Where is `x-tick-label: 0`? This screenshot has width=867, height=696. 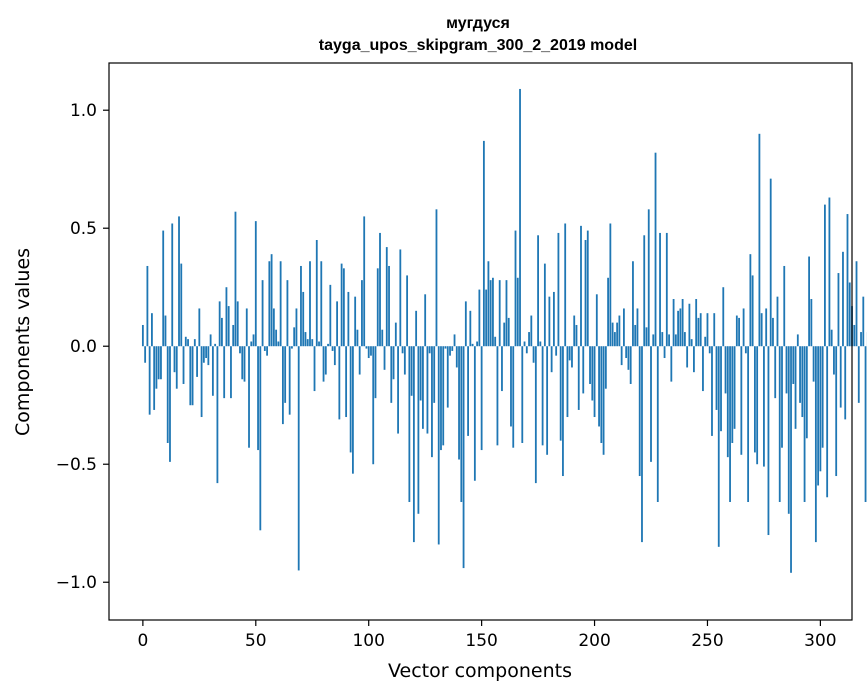 x-tick-label: 0 is located at coordinates (142, 641).